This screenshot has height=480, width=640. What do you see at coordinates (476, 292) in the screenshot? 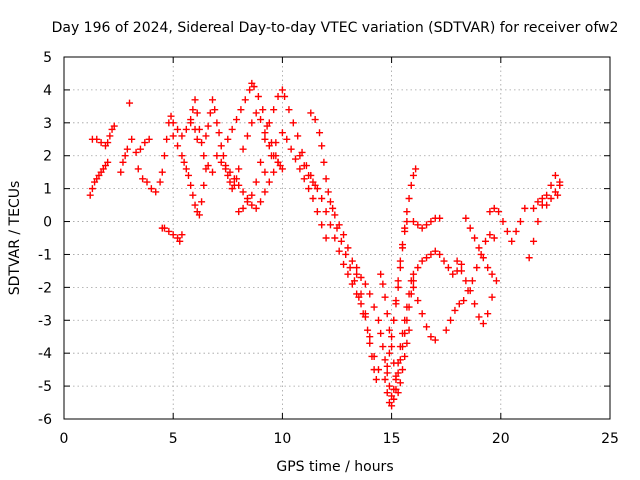
I see `series-sat-z` at bounding box center [476, 292].